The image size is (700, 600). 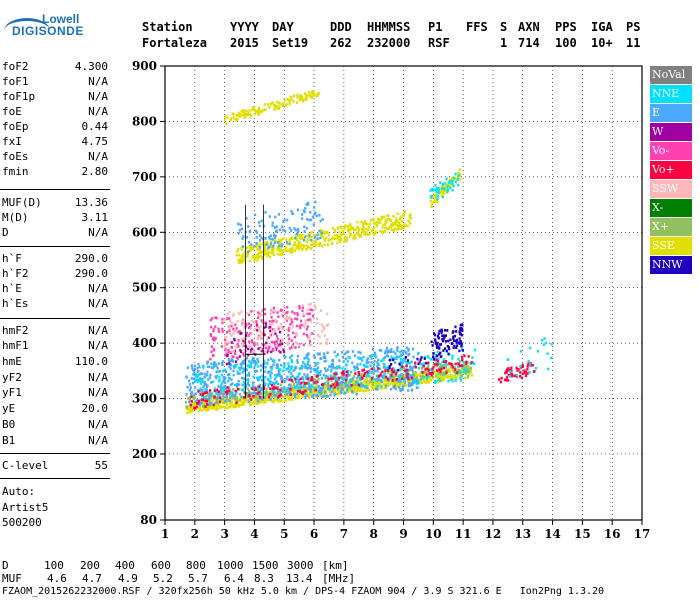 I want to click on legend-item-nne: NNE, so click(x=671, y=94).